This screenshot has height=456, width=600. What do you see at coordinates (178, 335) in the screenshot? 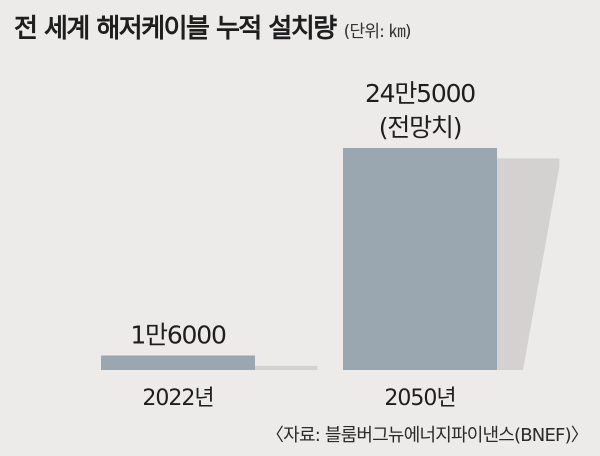
I see `data-label: 1만6000` at bounding box center [178, 335].